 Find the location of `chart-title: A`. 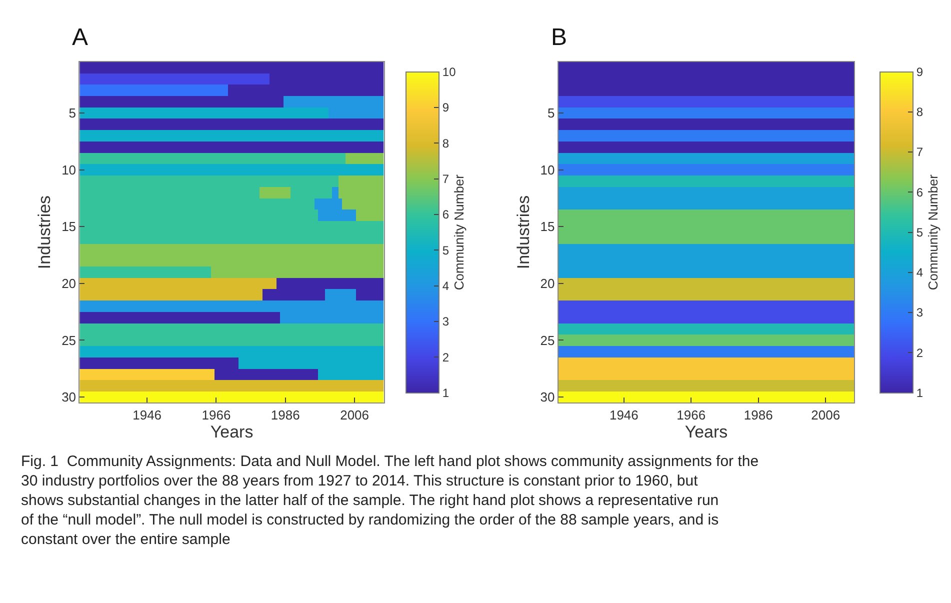

chart-title: A is located at coordinates (80, 37).